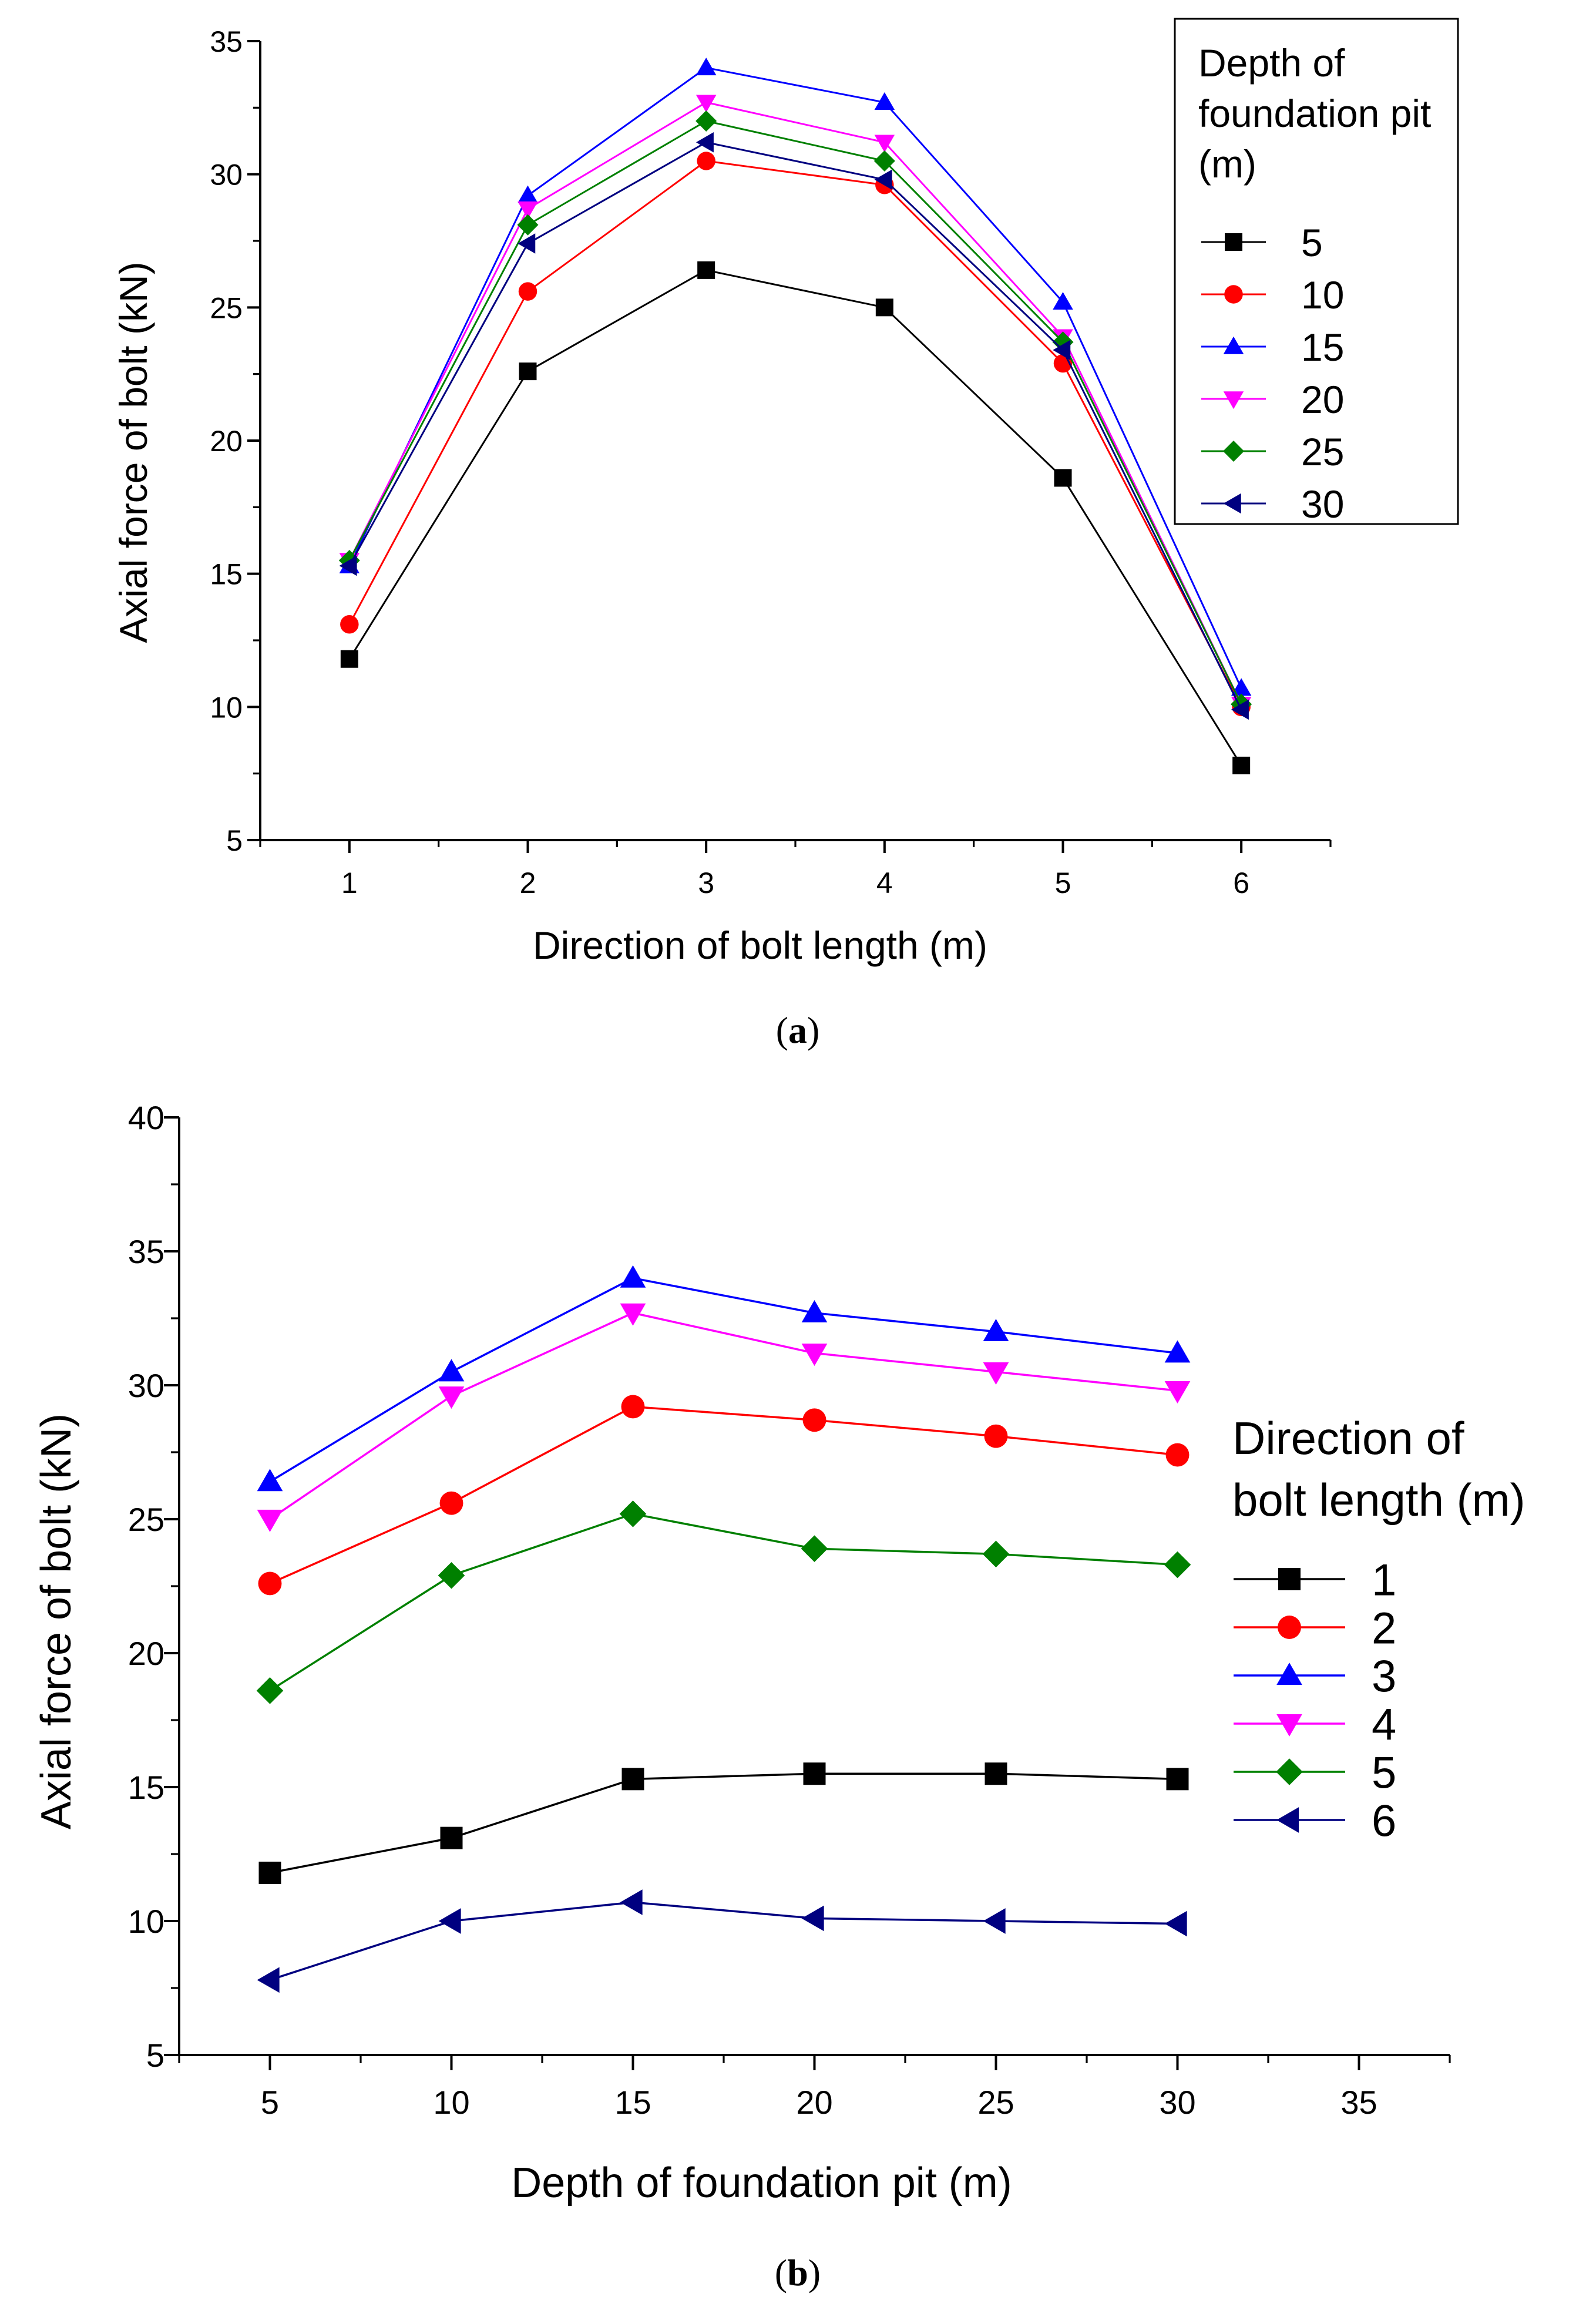 The width and height of the screenshot is (1596, 2307). I want to click on y-tick-label: 25, so click(146, 1520).